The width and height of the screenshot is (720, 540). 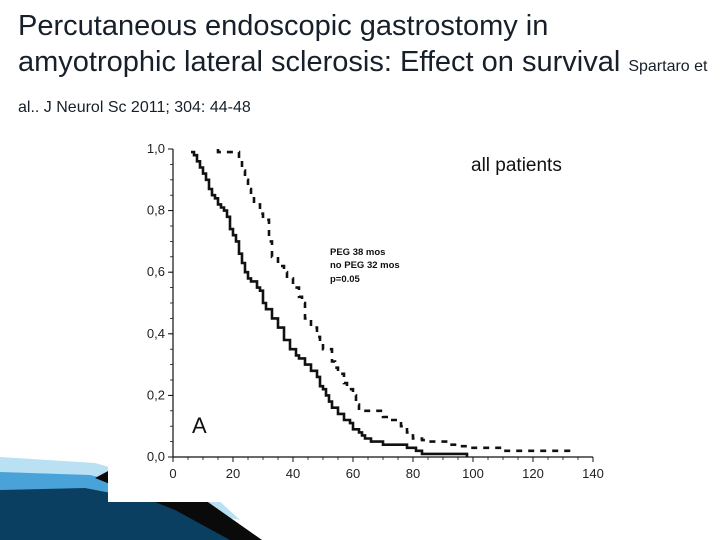 I want to click on y-tick-label: 0,2, so click(x=156, y=394).